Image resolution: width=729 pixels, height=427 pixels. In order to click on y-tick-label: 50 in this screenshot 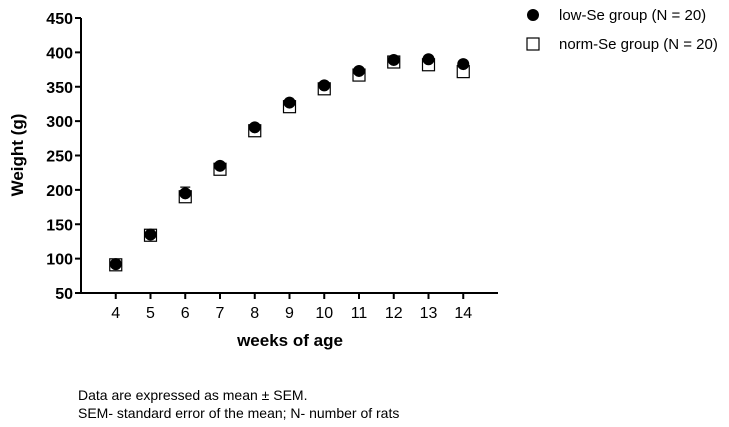, I will do `click(64, 294)`.